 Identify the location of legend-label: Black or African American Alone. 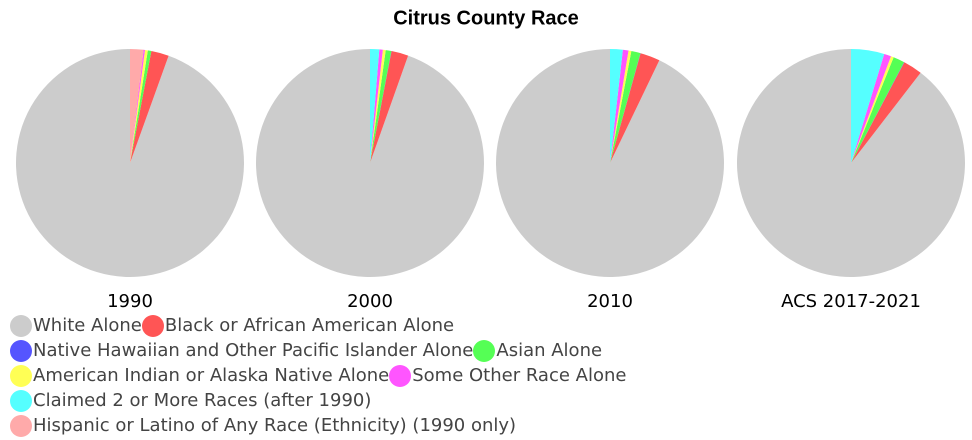
(309, 325).